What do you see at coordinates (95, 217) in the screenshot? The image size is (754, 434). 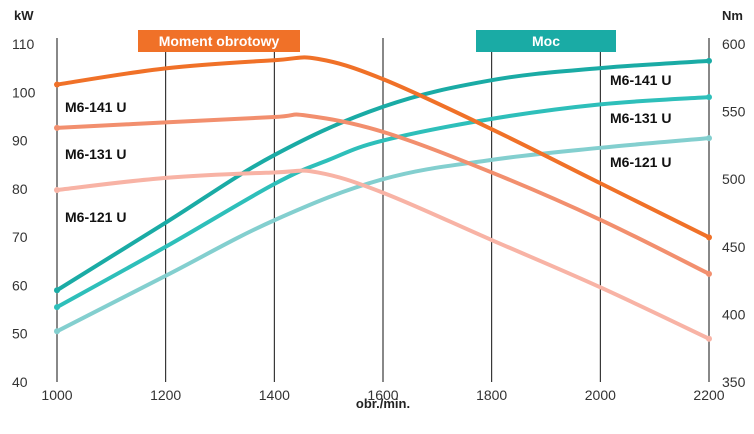 I see `torque-label-m6-121: M6-121 U` at bounding box center [95, 217].